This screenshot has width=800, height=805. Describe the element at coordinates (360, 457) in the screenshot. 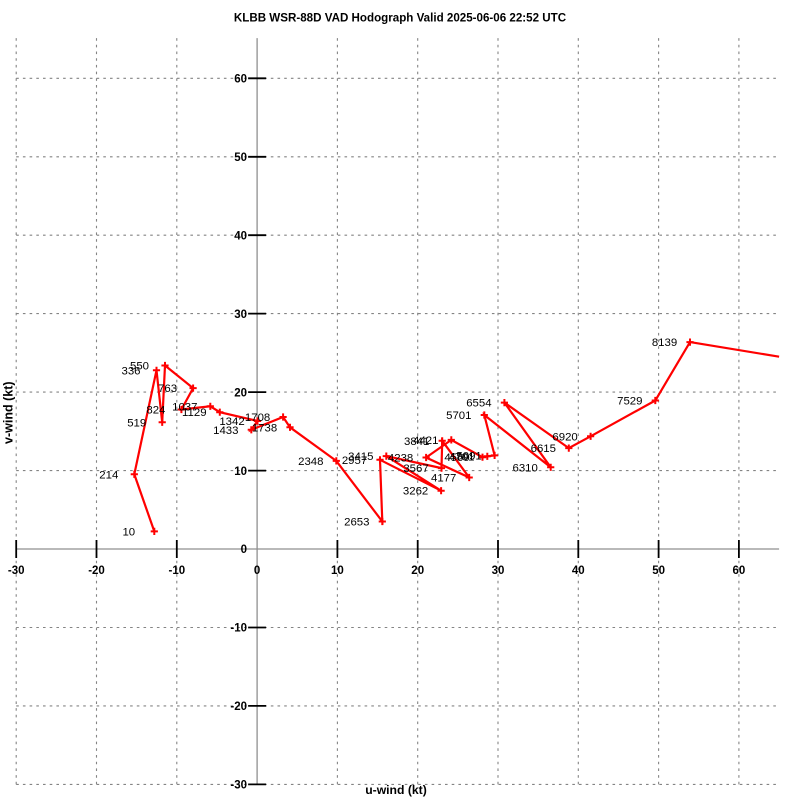

I see `svg-text: 3415` at that location.